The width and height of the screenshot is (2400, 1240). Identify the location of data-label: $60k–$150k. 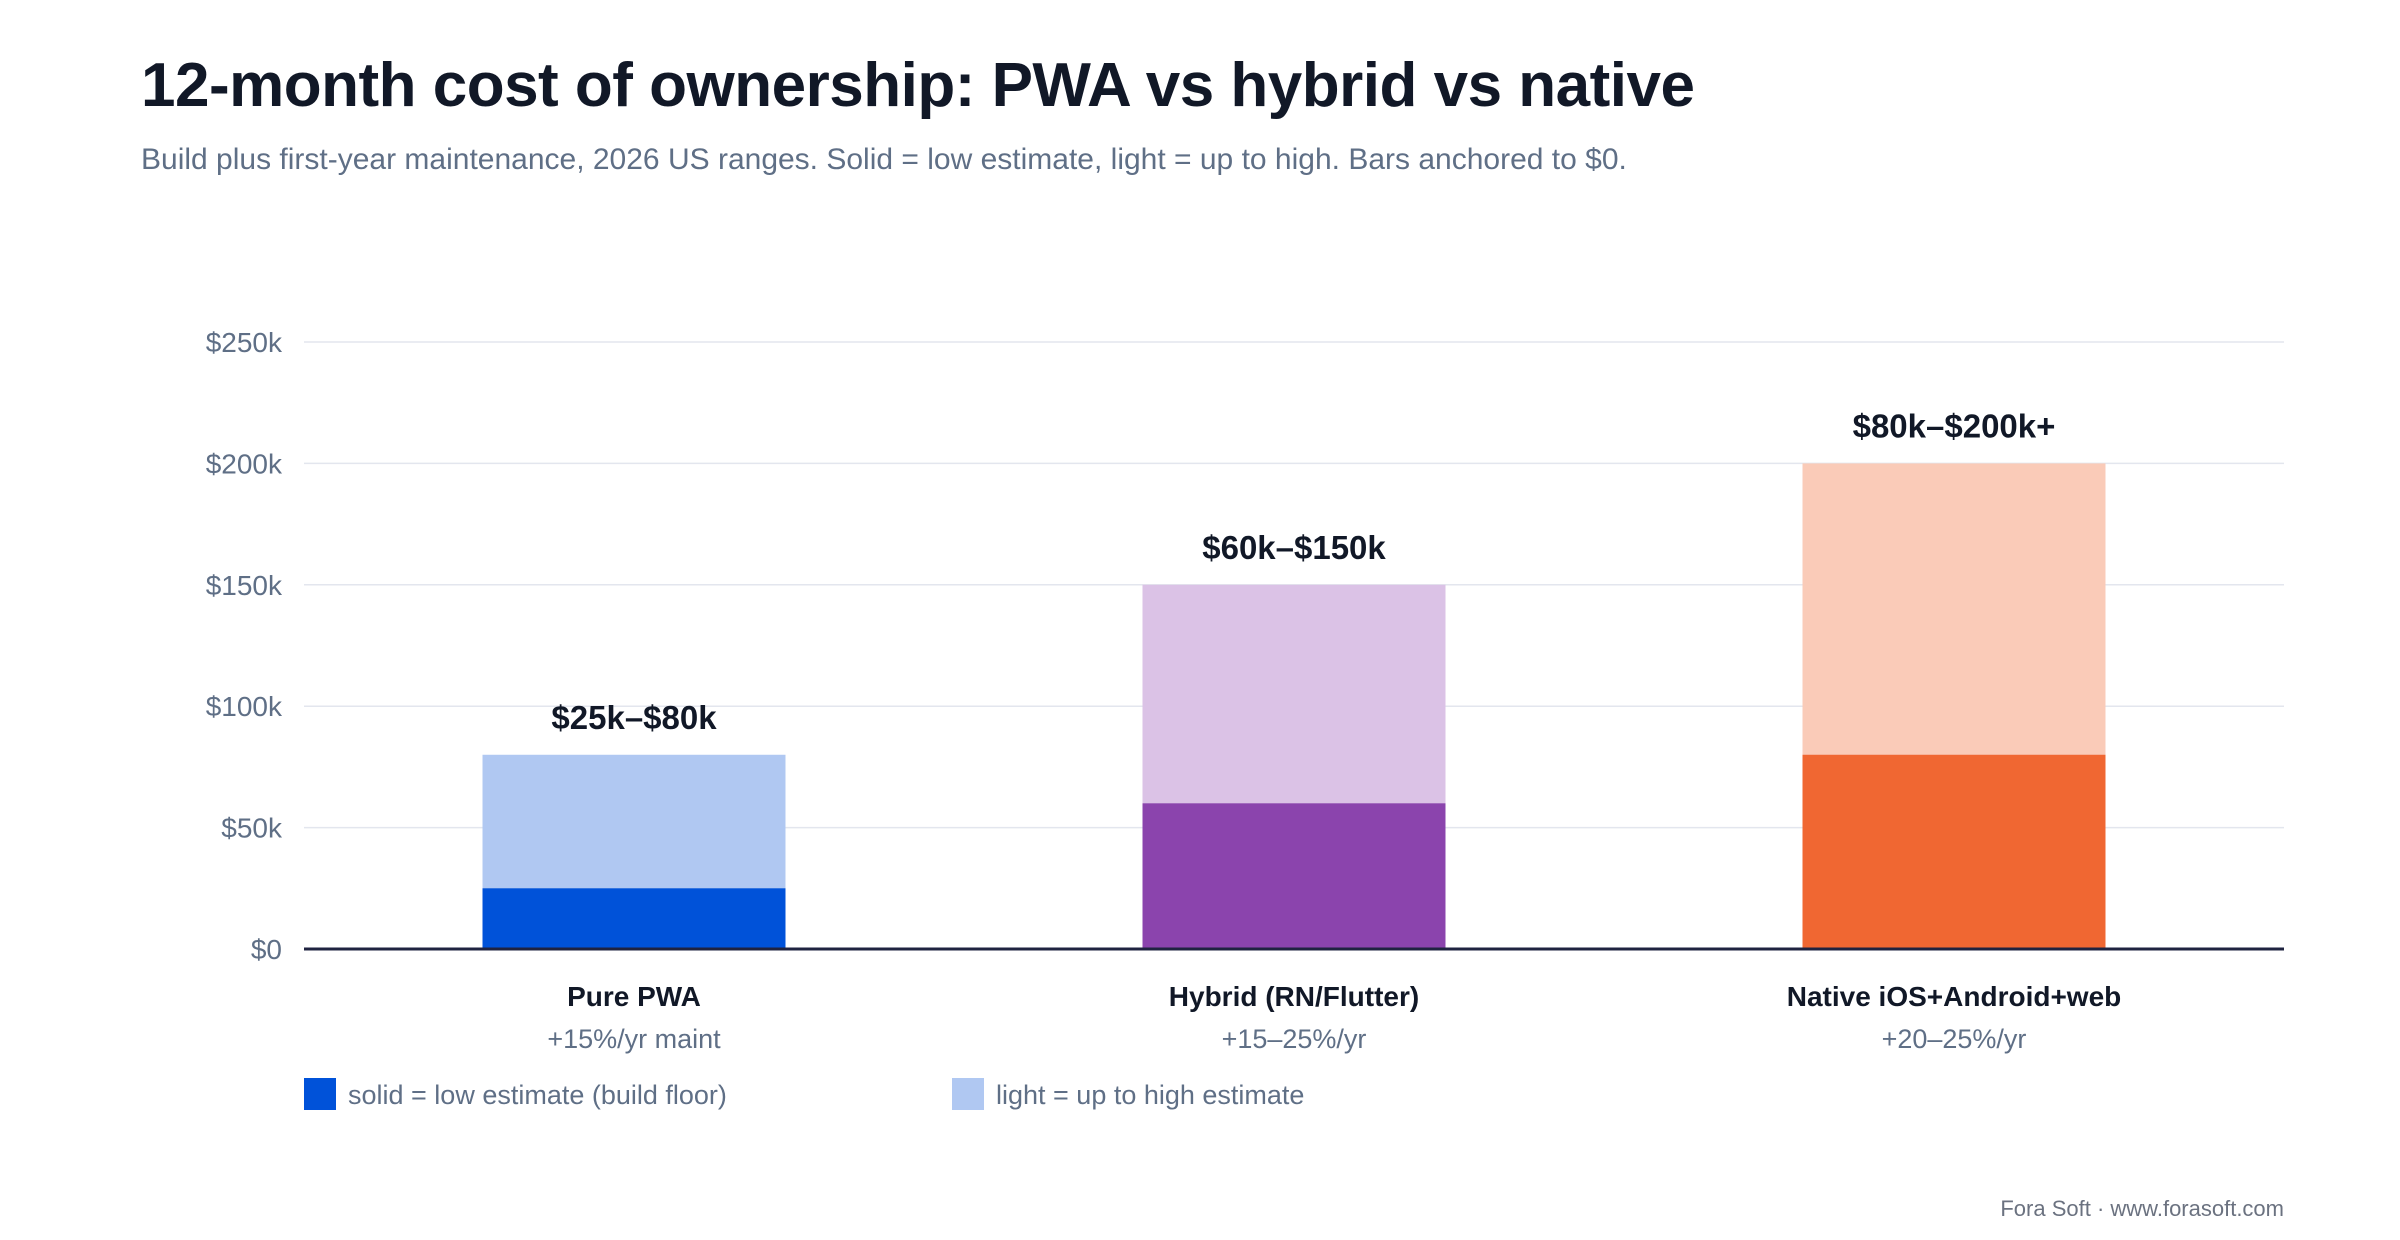
(1294, 547).